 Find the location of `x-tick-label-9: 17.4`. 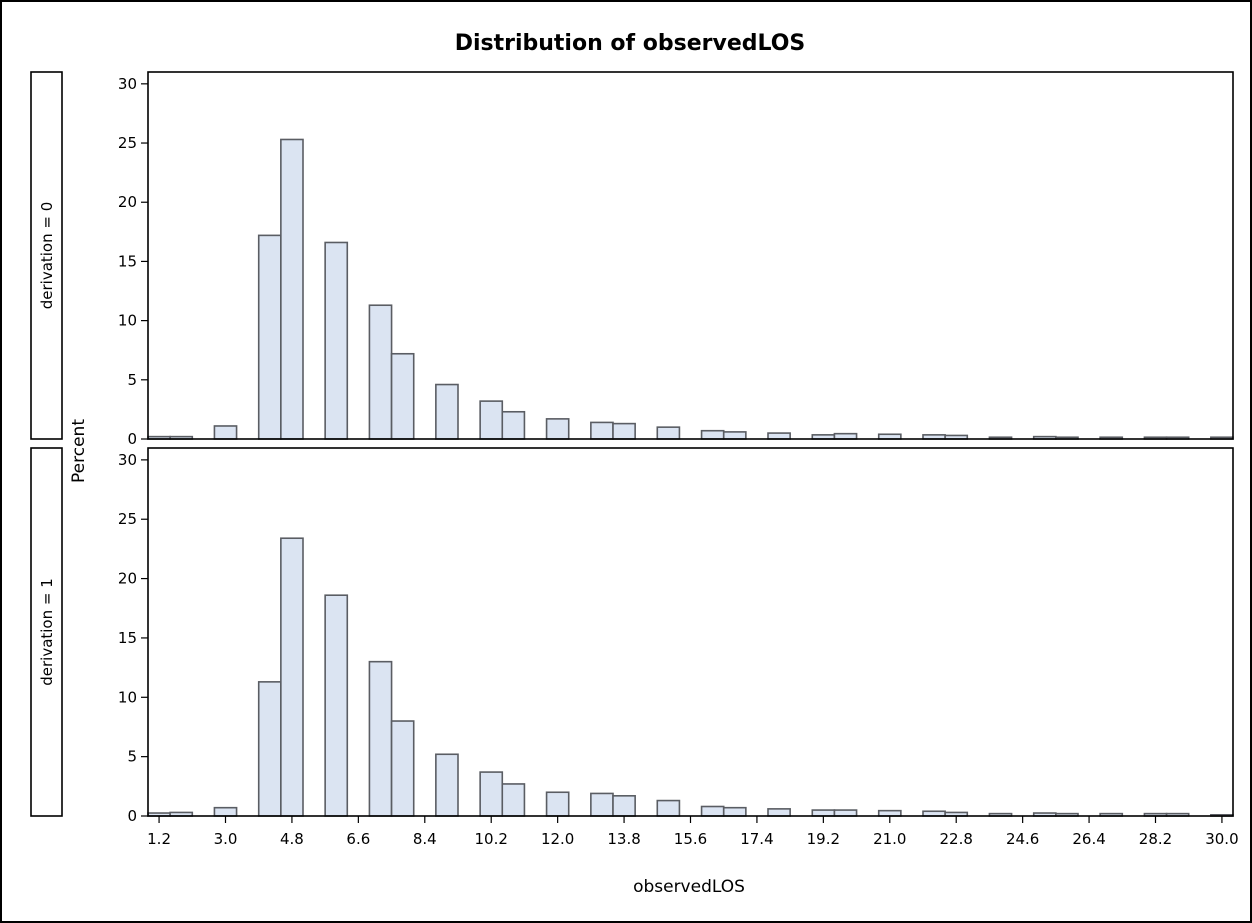

x-tick-label-9: 17.4 is located at coordinates (756, 839).